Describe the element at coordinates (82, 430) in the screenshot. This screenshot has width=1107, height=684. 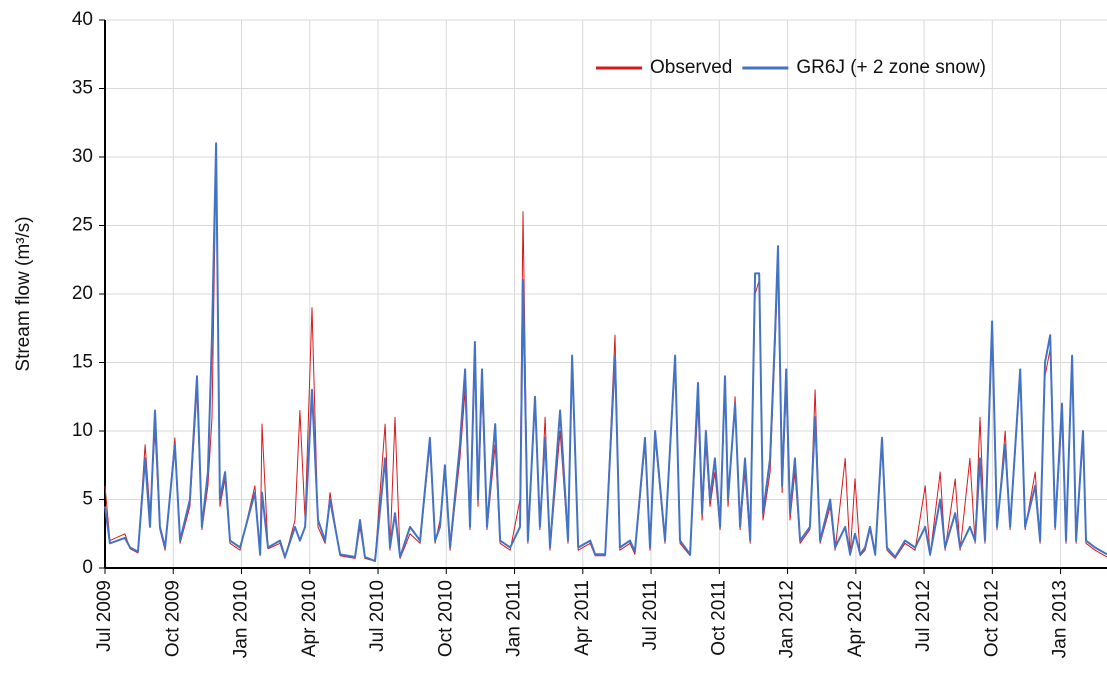
I see `y-tick-label: 10` at that location.